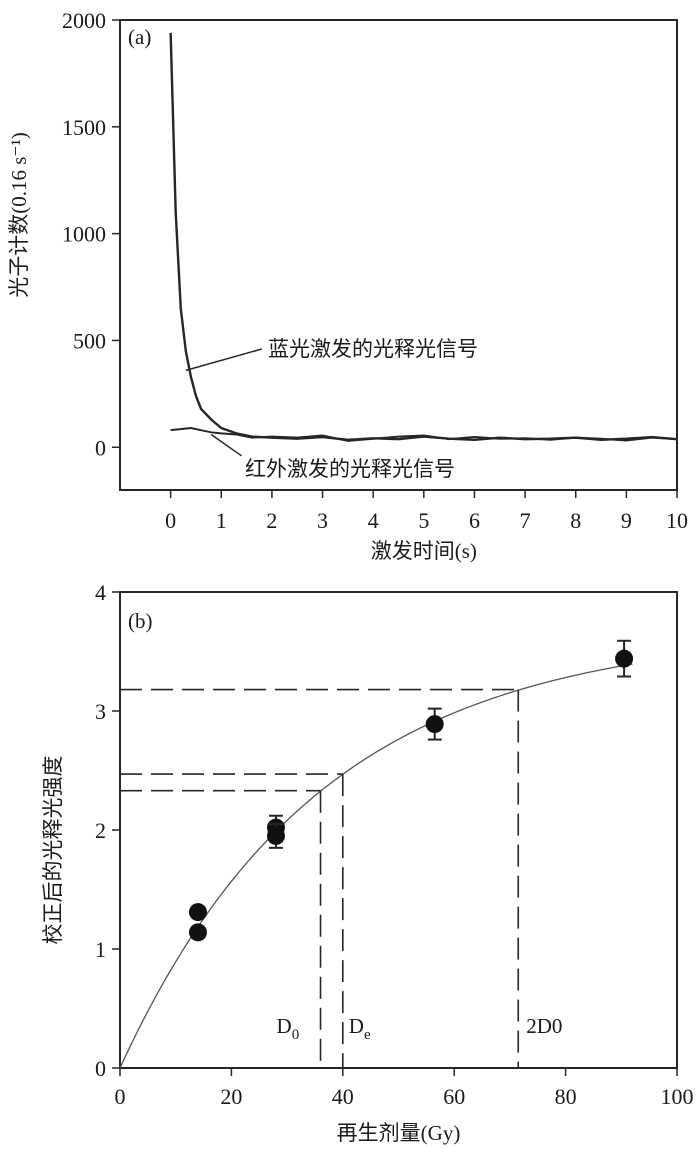 Image resolution: width=700 pixels, height=1152 pixels. I want to click on x-tick-label: 7, so click(525, 520).